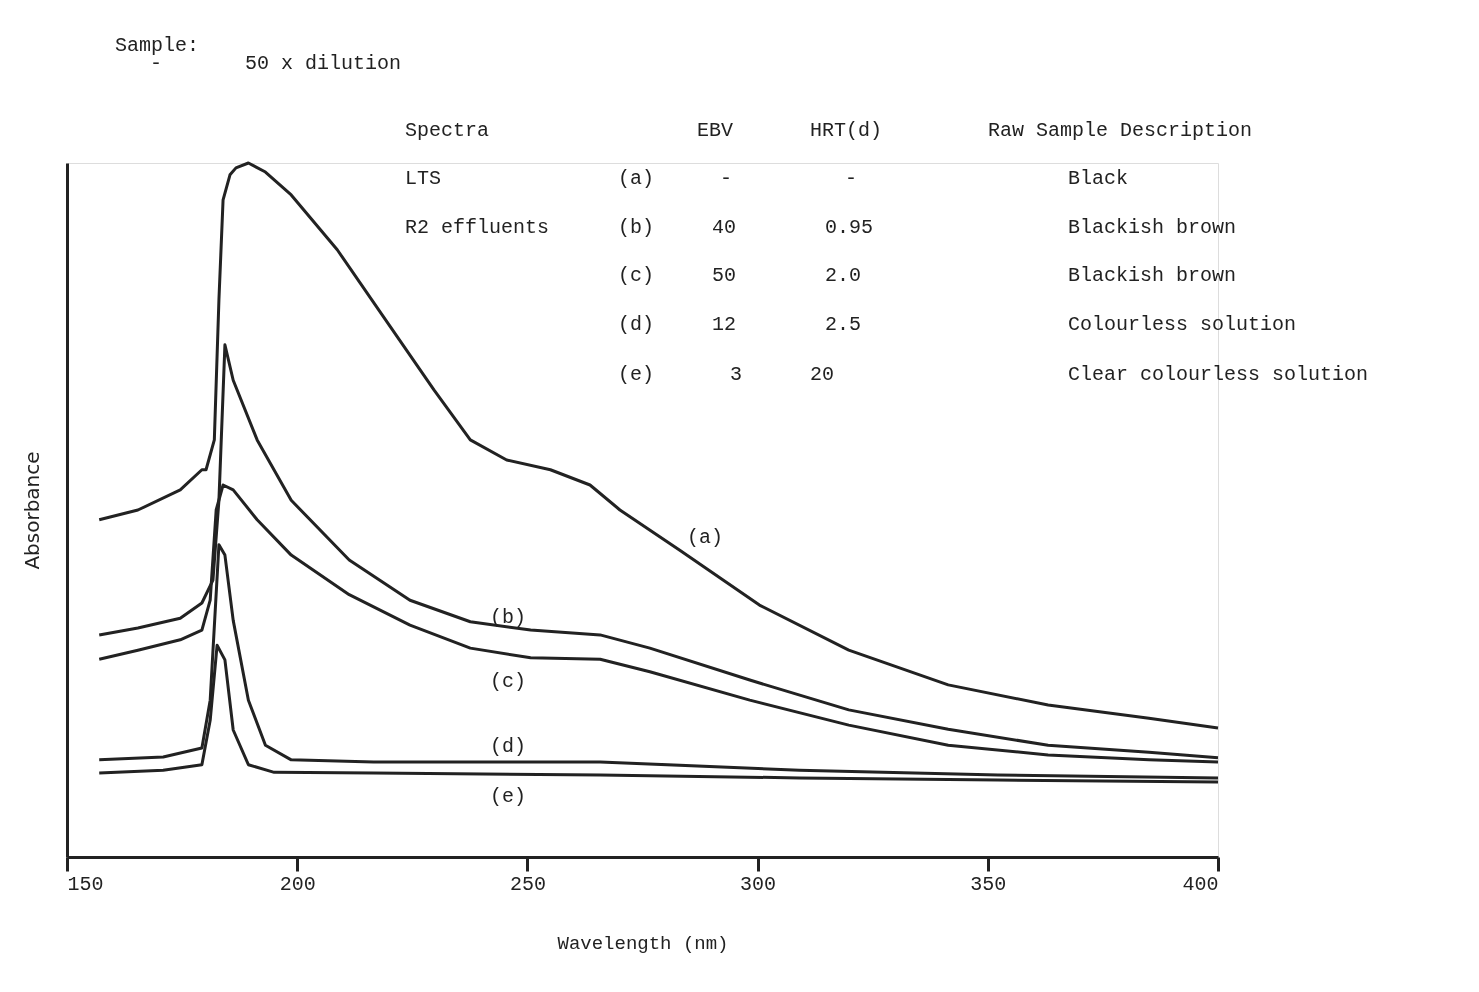 Image resolution: width=1479 pixels, height=992 pixels. Describe the element at coordinates (423, 178) in the screenshot. I see `annotation: LTS` at that location.